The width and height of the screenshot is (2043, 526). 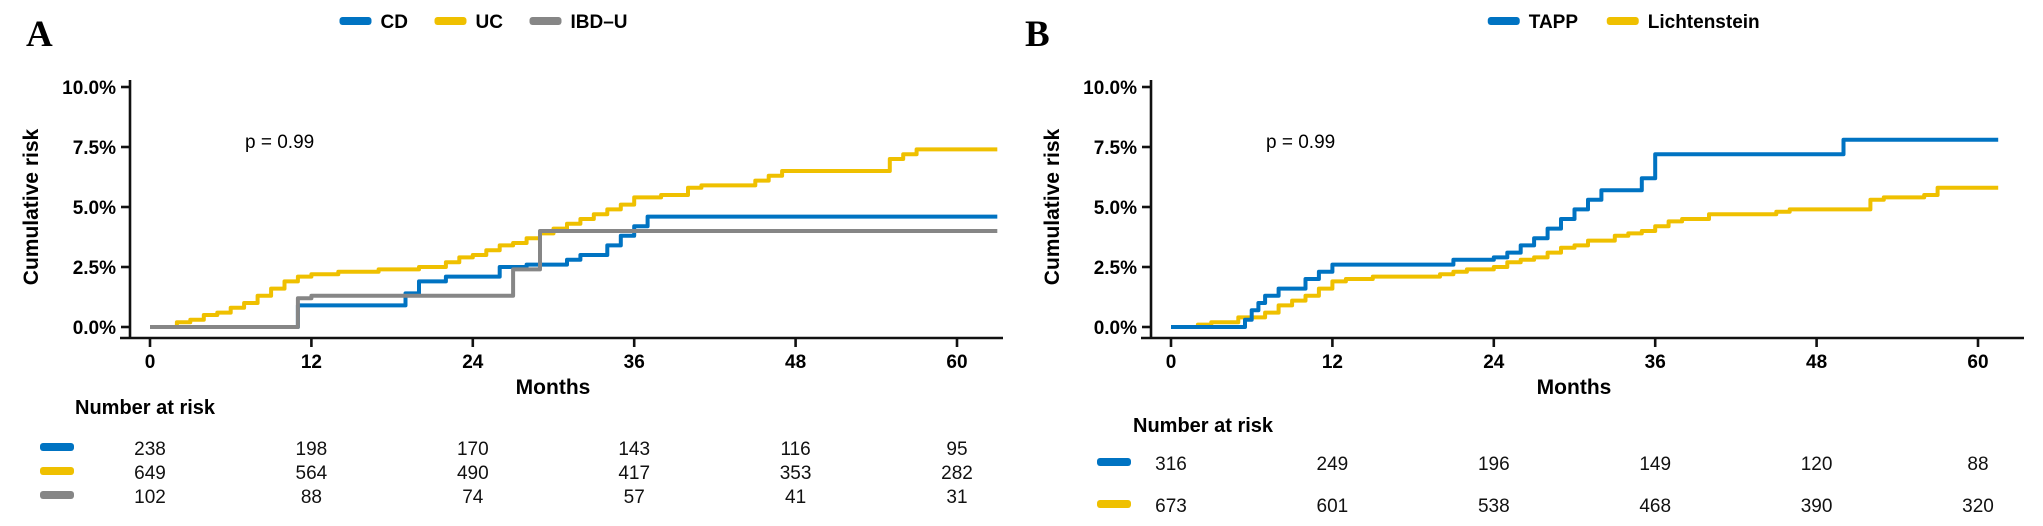 I want to click on number-at-risk-table-b: 316 249 196 149 120 88 673 601 538 468 390 320, so click(x=1545, y=485).